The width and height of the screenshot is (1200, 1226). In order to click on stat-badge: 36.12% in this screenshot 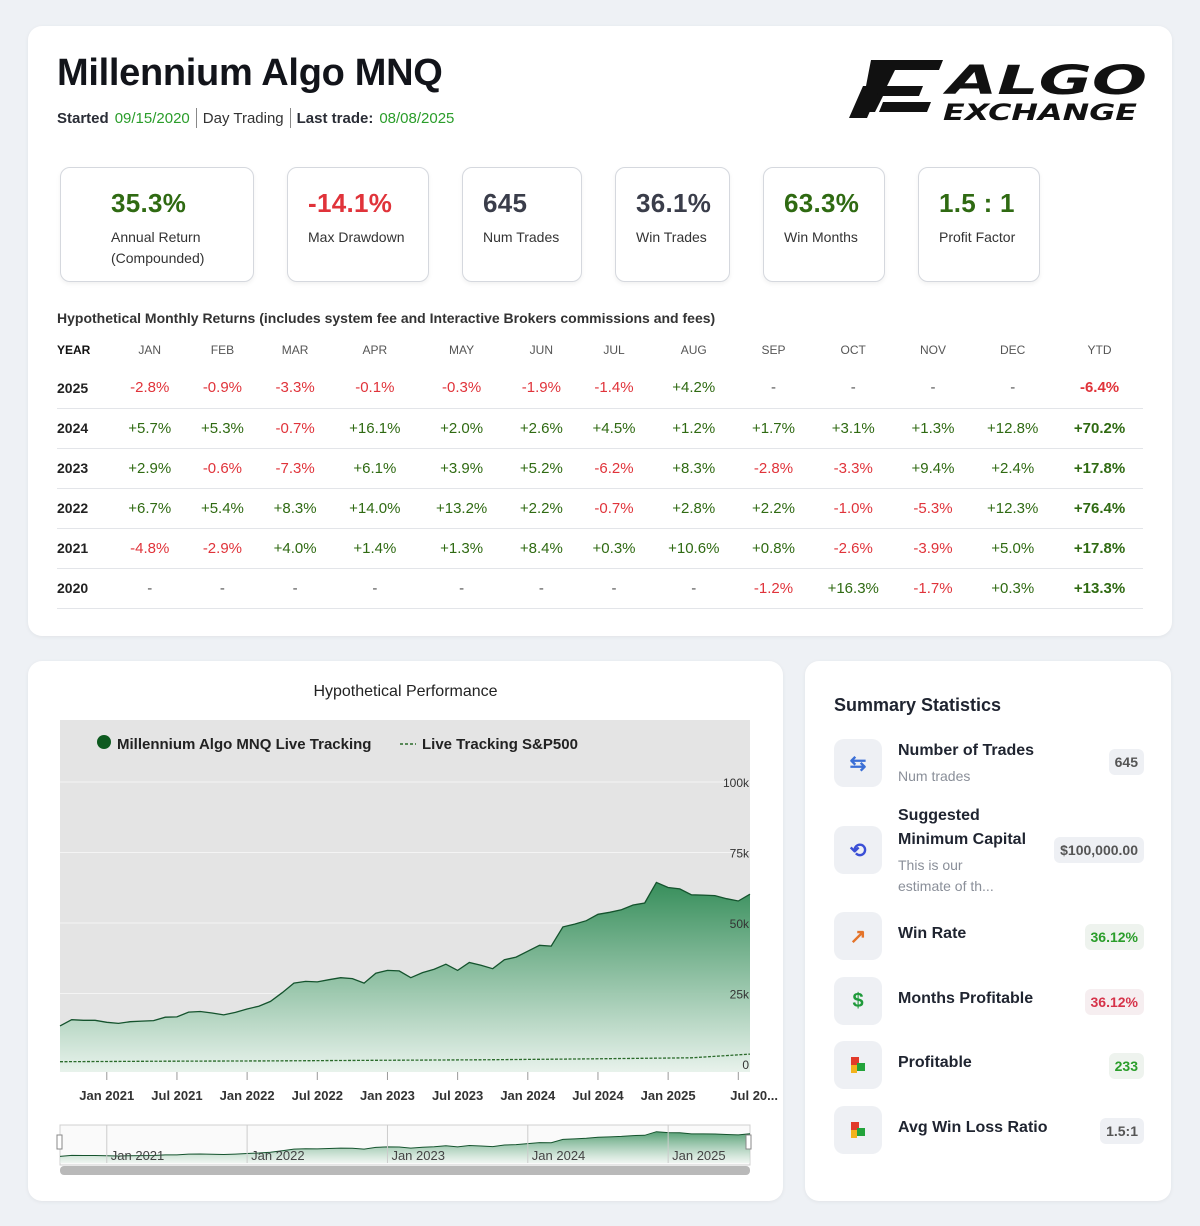, I will do `click(1114, 1002)`.